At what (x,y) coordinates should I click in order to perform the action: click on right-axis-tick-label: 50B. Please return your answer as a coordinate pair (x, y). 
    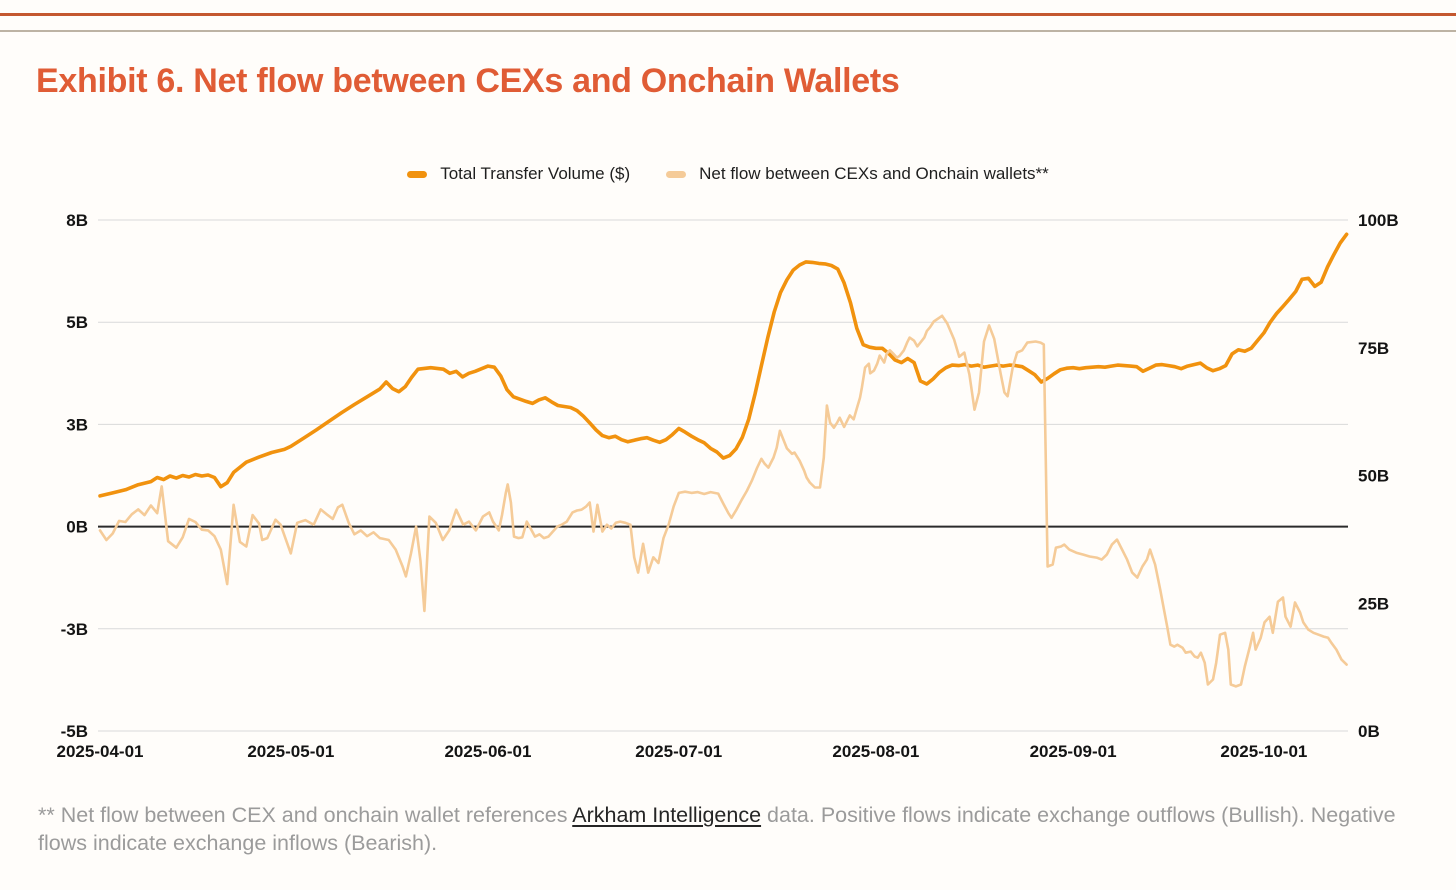
    Looking at the image, I should click on (1373, 476).